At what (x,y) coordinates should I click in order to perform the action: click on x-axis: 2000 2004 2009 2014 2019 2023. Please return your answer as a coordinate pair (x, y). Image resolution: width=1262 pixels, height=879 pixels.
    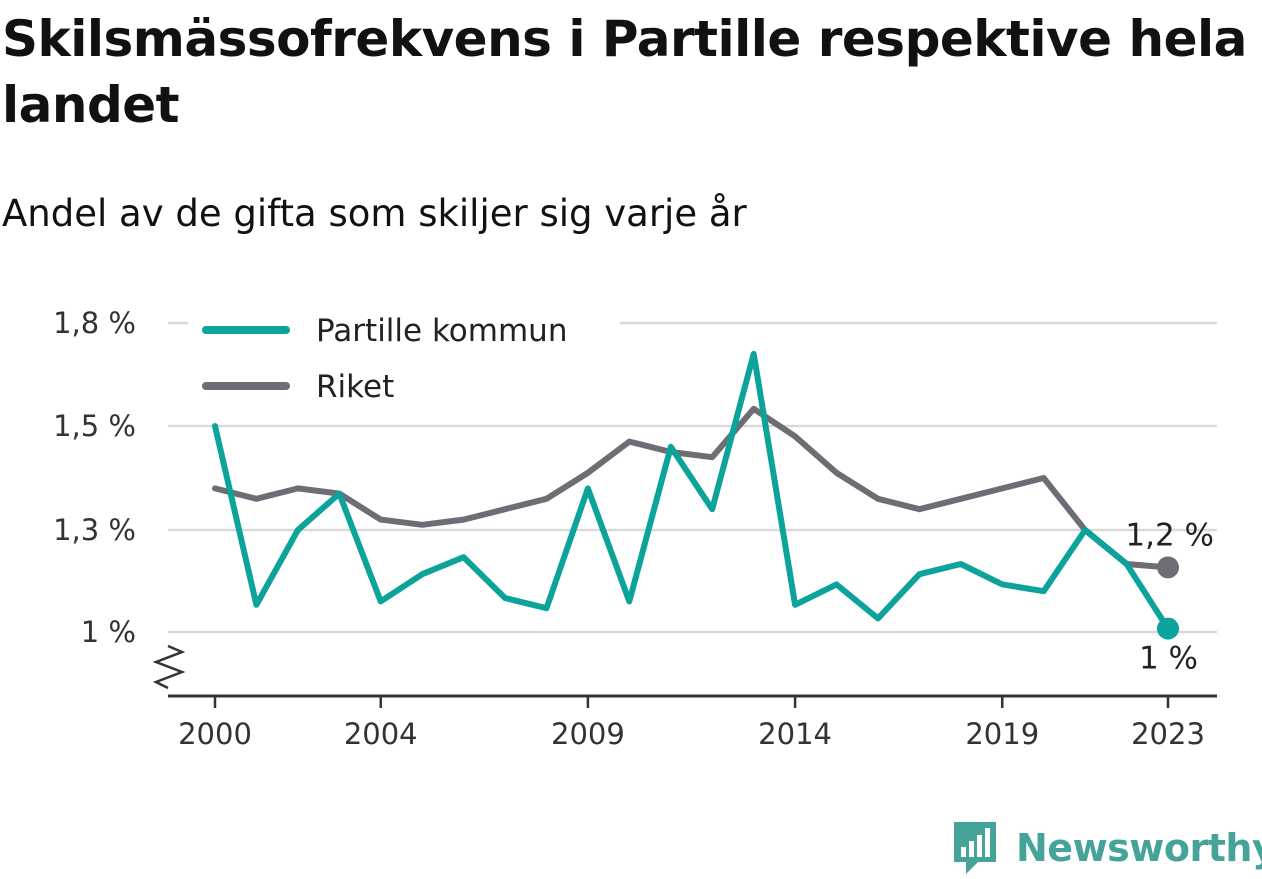
    Looking at the image, I should click on (692, 722).